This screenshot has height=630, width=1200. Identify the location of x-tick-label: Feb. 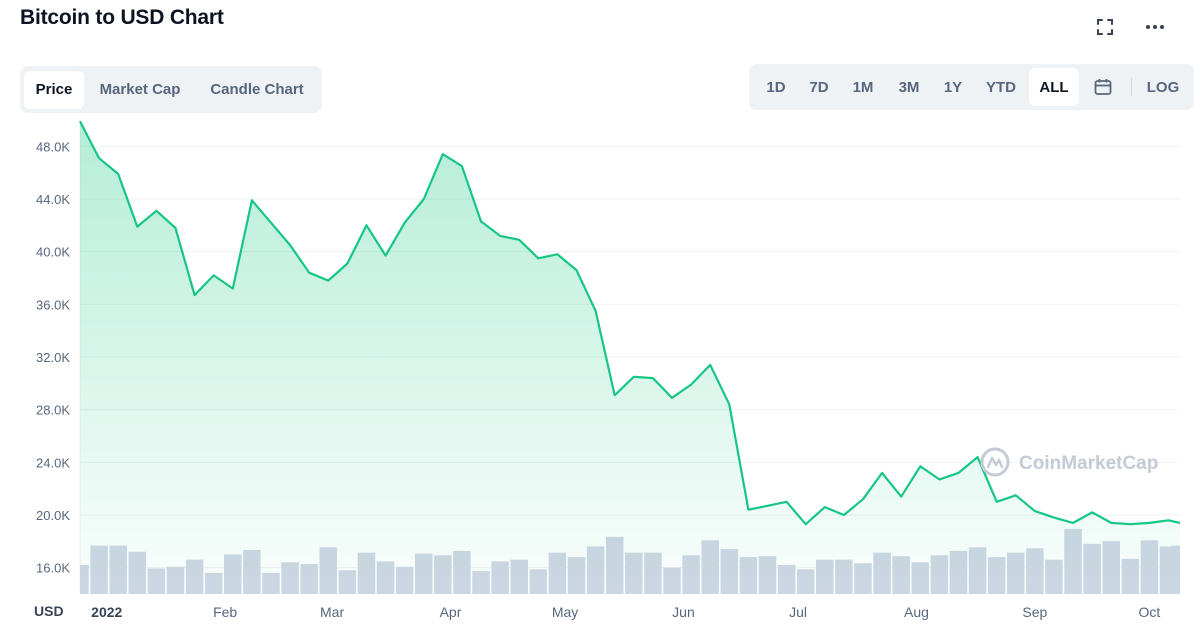
(225, 612).